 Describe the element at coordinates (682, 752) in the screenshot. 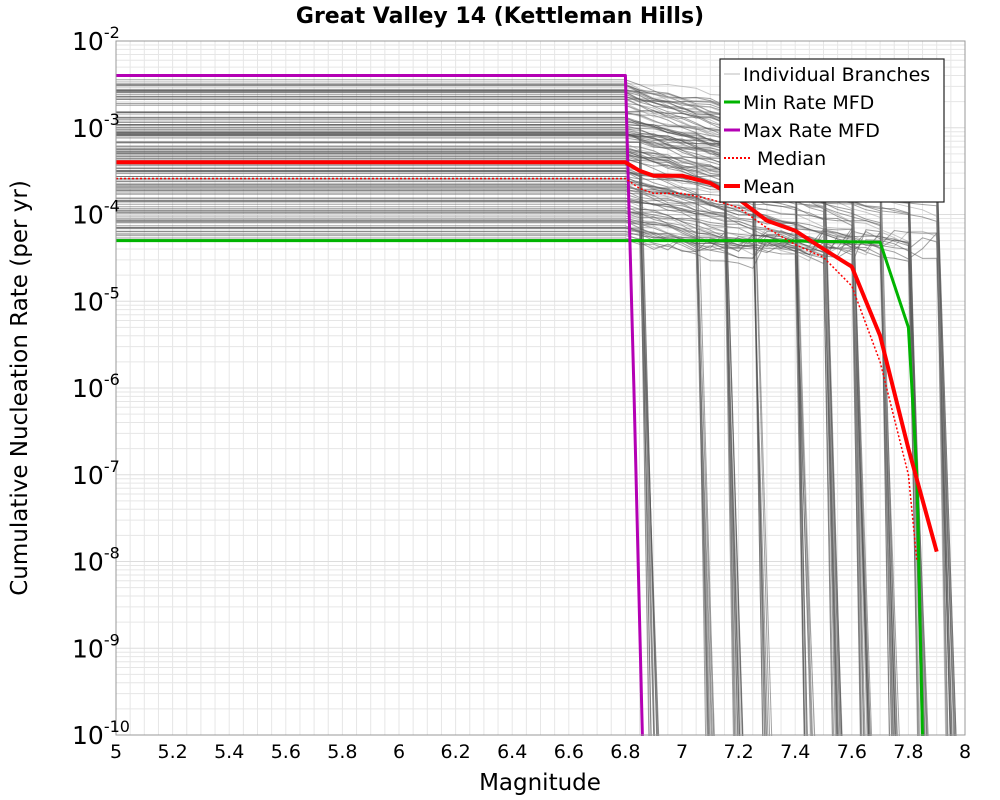

I see `x-tick-label: 7` at that location.